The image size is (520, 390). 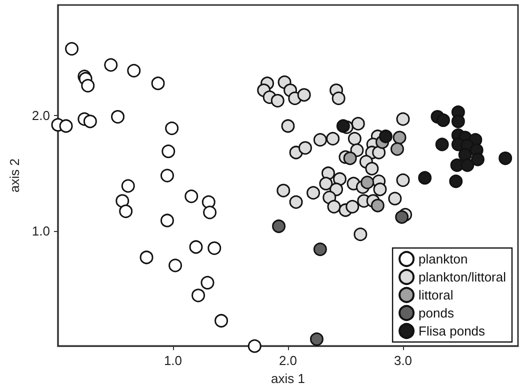 I want to click on legend-label: plankton/littoral, so click(x=462, y=277).